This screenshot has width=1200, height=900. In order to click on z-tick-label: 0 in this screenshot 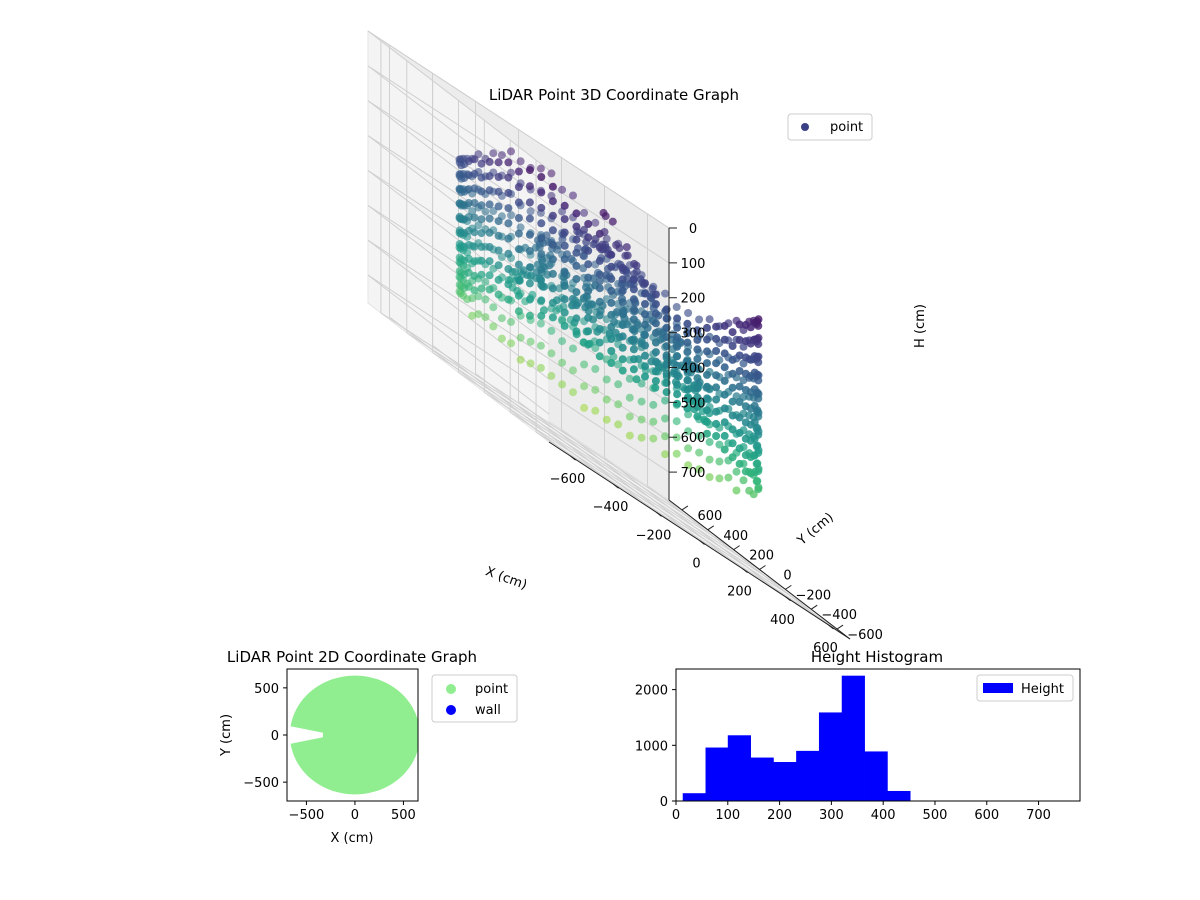, I will do `click(693, 229)`.